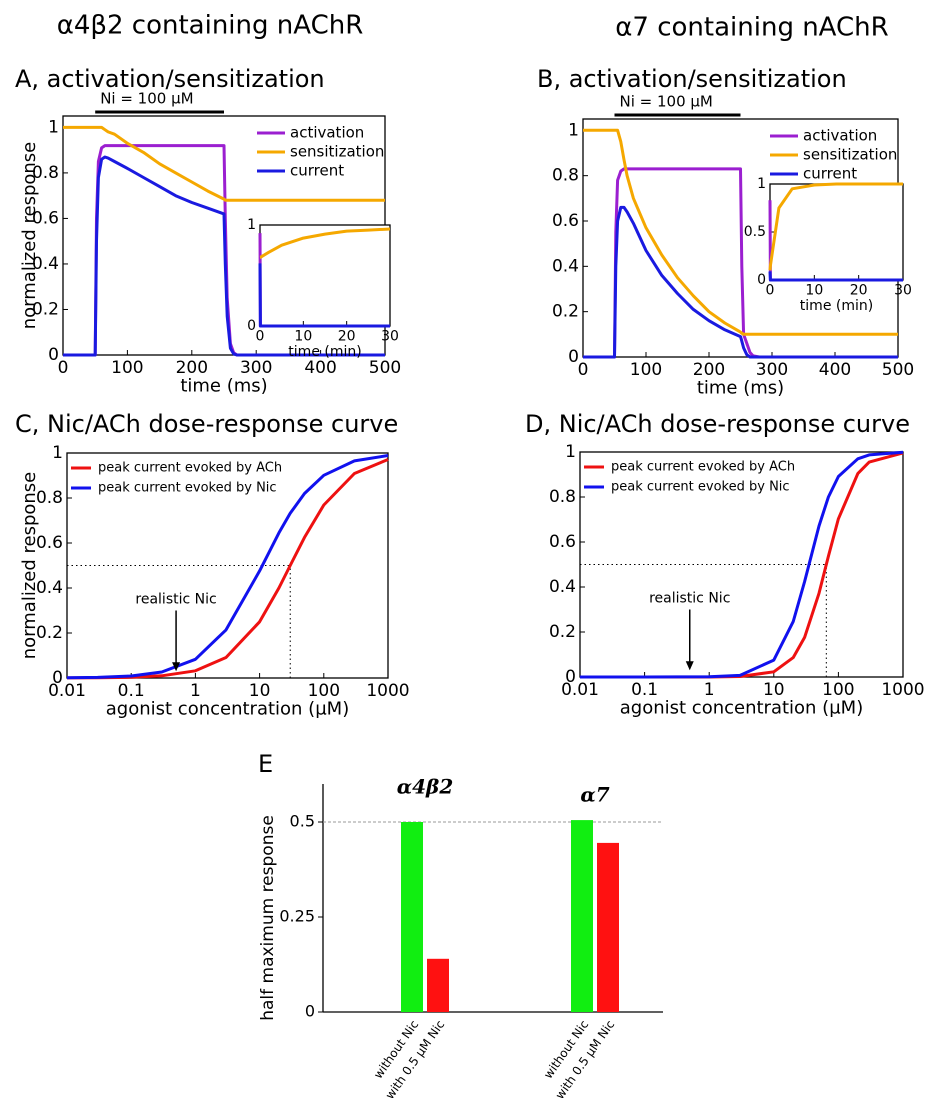 This screenshot has height=1098, width=946. What do you see at coordinates (836, 306) in the screenshot?
I see `x-axis-label: time (min)` at bounding box center [836, 306].